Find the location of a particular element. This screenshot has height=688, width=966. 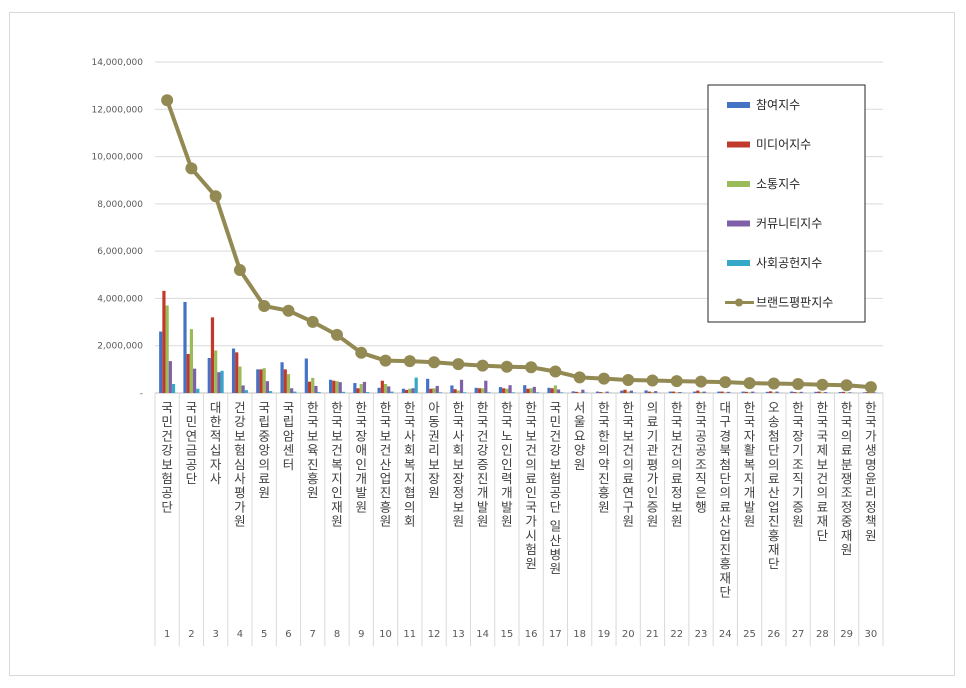

rank-label: 13 is located at coordinates (458, 634).